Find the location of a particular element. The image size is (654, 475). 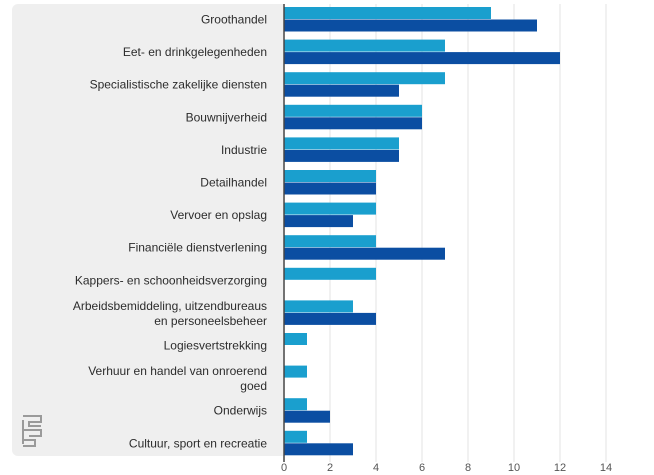

category-label: Groothandel is located at coordinates (234, 20).